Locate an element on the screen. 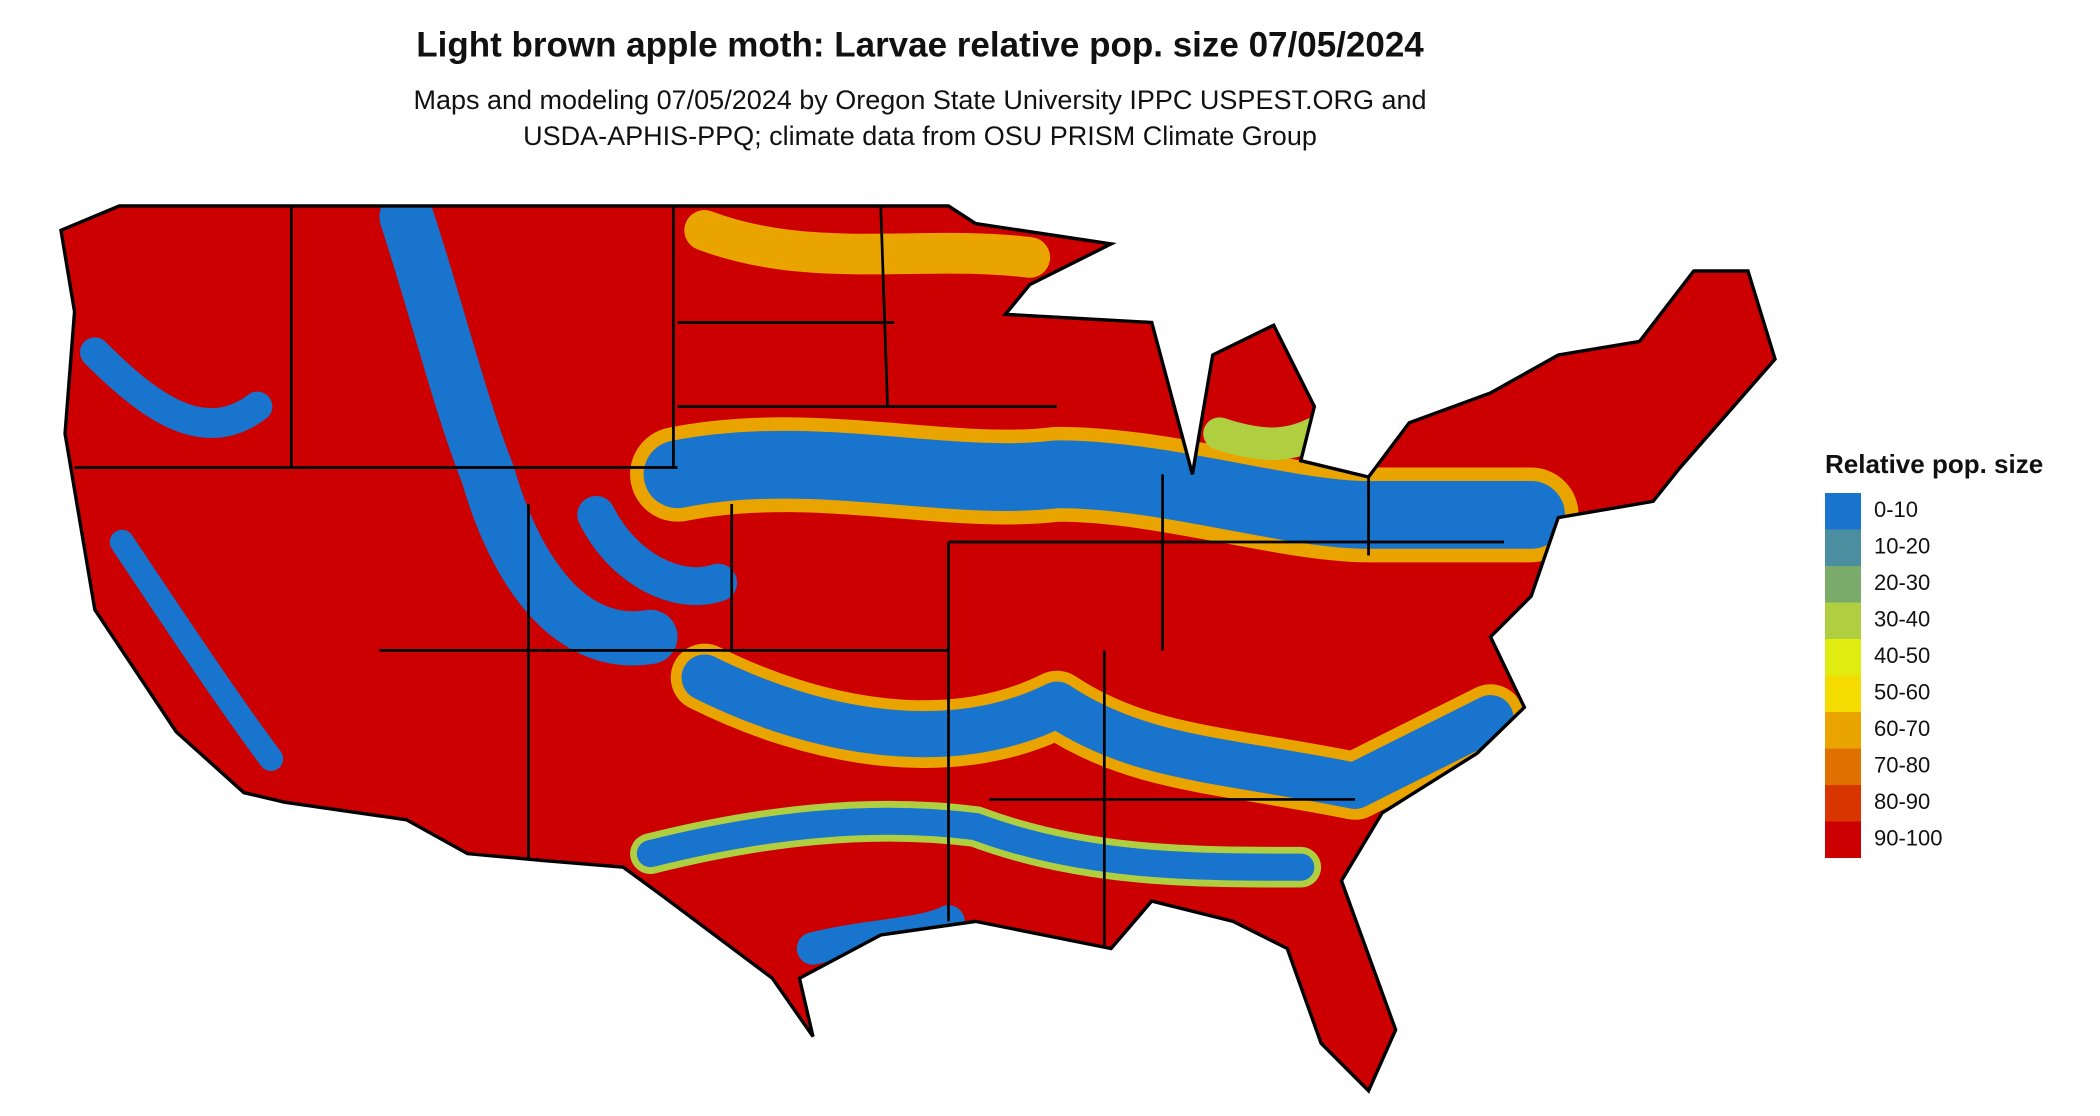 The image size is (2100, 1116). legend-title: Relative pop. size is located at coordinates (1934, 464).